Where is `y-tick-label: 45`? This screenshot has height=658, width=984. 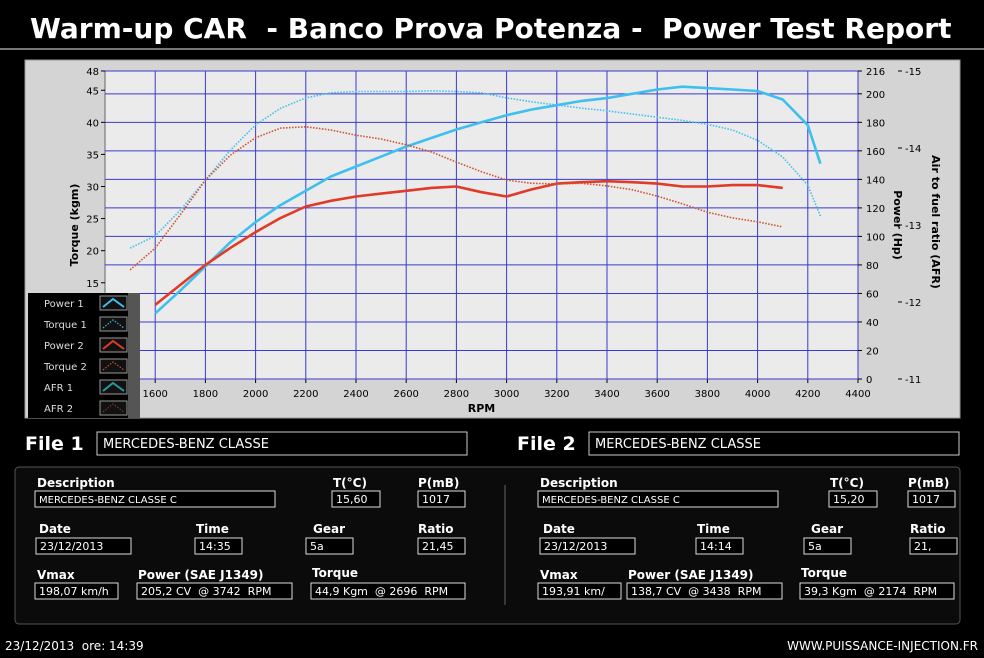 y-tick-label: 45 is located at coordinates (92, 91).